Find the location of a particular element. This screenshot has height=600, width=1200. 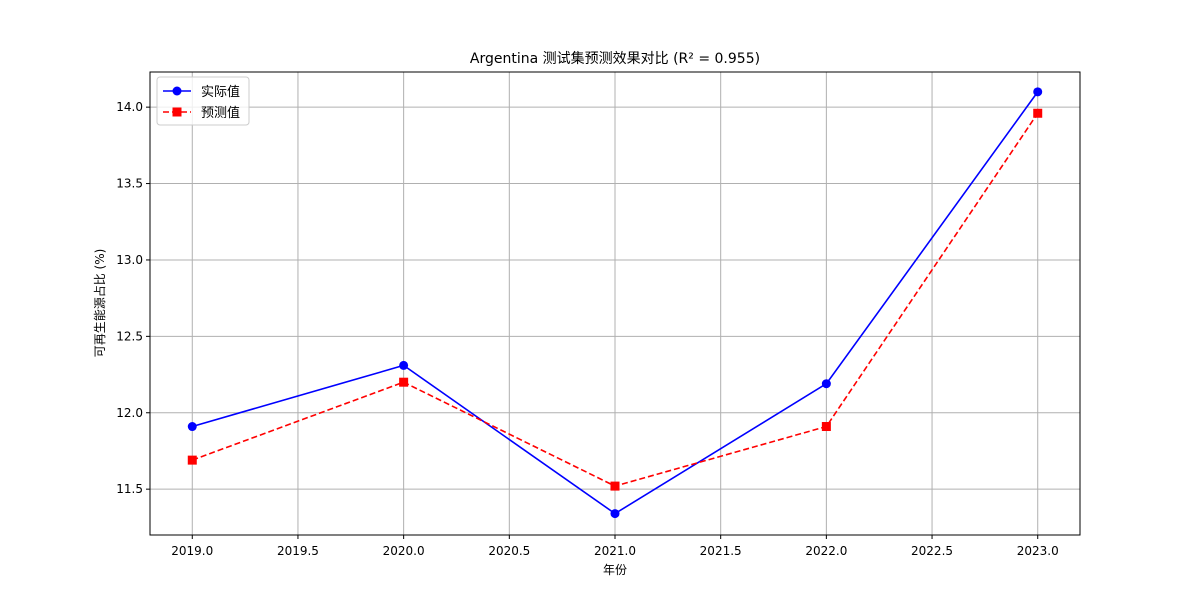

legend-label: 预测值 is located at coordinates (220, 113).